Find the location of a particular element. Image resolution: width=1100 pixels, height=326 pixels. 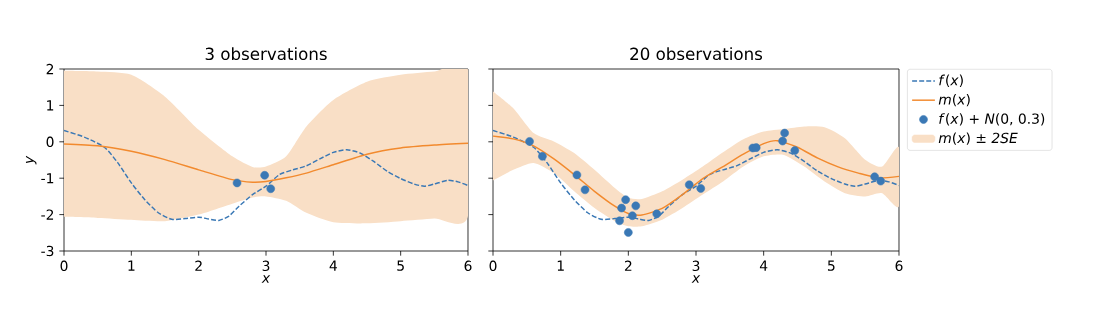

chart-title: 20 observations is located at coordinates (696, 54).